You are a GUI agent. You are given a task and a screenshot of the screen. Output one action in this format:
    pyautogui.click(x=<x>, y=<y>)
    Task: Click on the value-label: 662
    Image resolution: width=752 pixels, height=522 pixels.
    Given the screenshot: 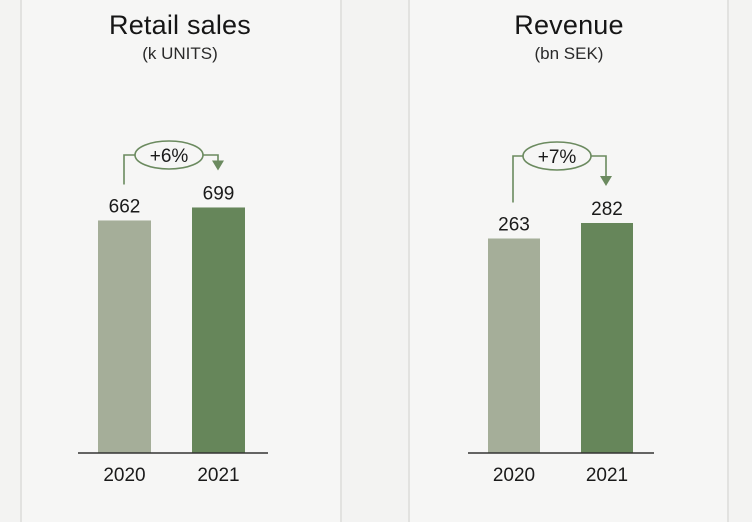 What is the action you would take?
    pyautogui.click(x=125, y=206)
    